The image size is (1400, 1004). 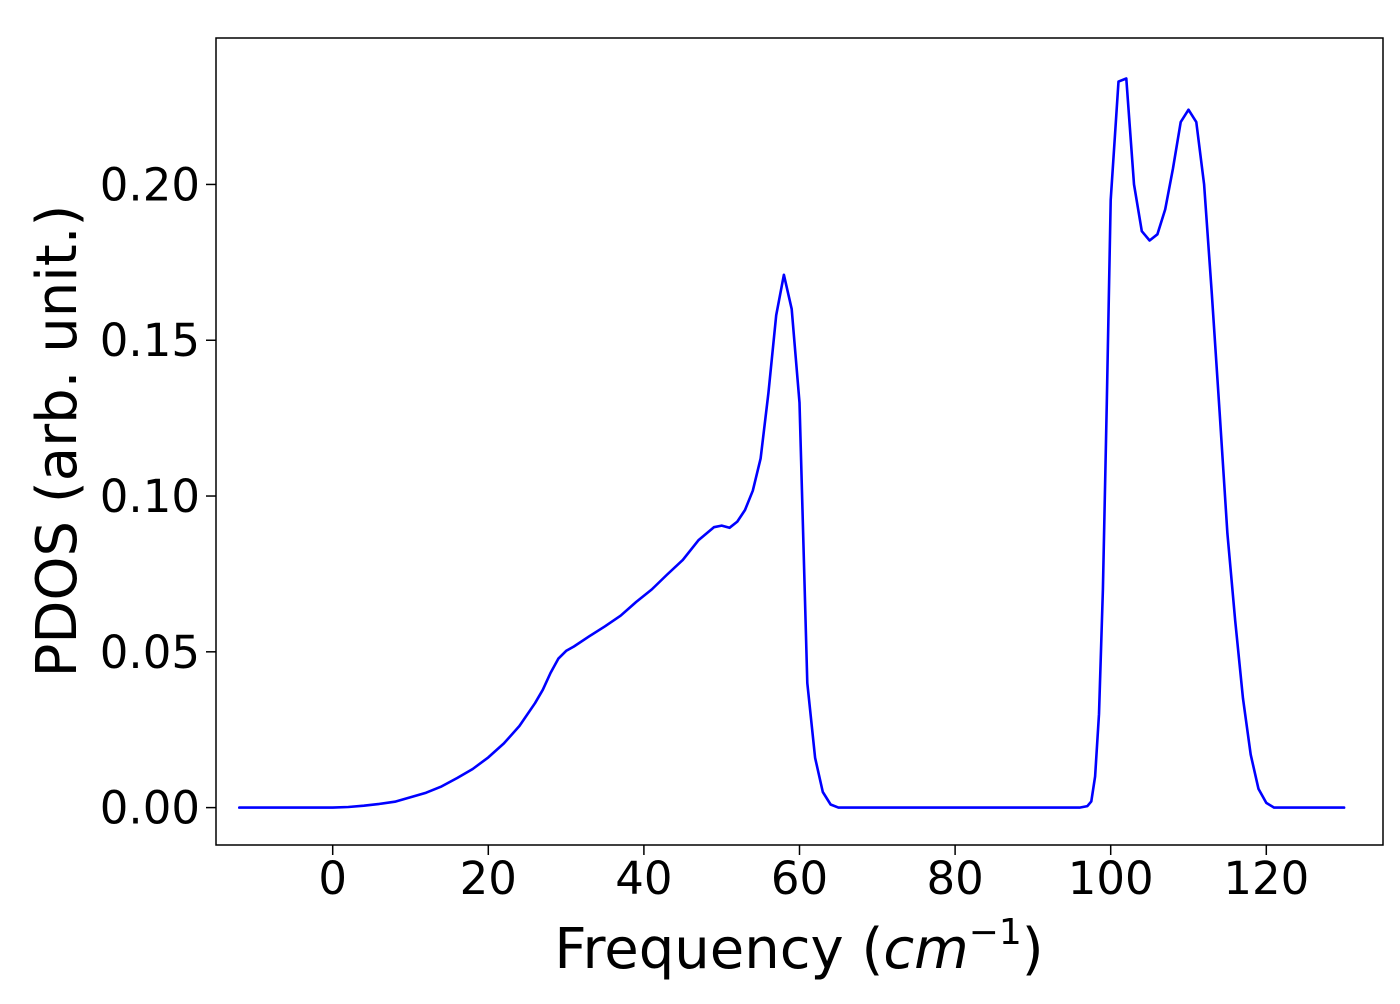 What do you see at coordinates (643, 878) in the screenshot?
I see `x-tick-label: 40` at bounding box center [643, 878].